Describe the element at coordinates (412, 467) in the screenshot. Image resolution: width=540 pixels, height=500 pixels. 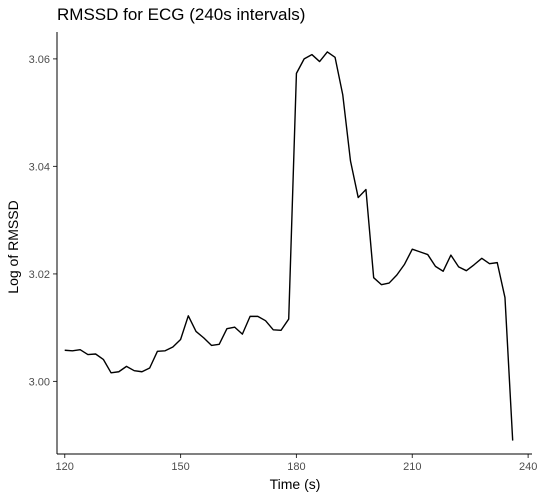
I see `x-tick-label: 210` at that location.